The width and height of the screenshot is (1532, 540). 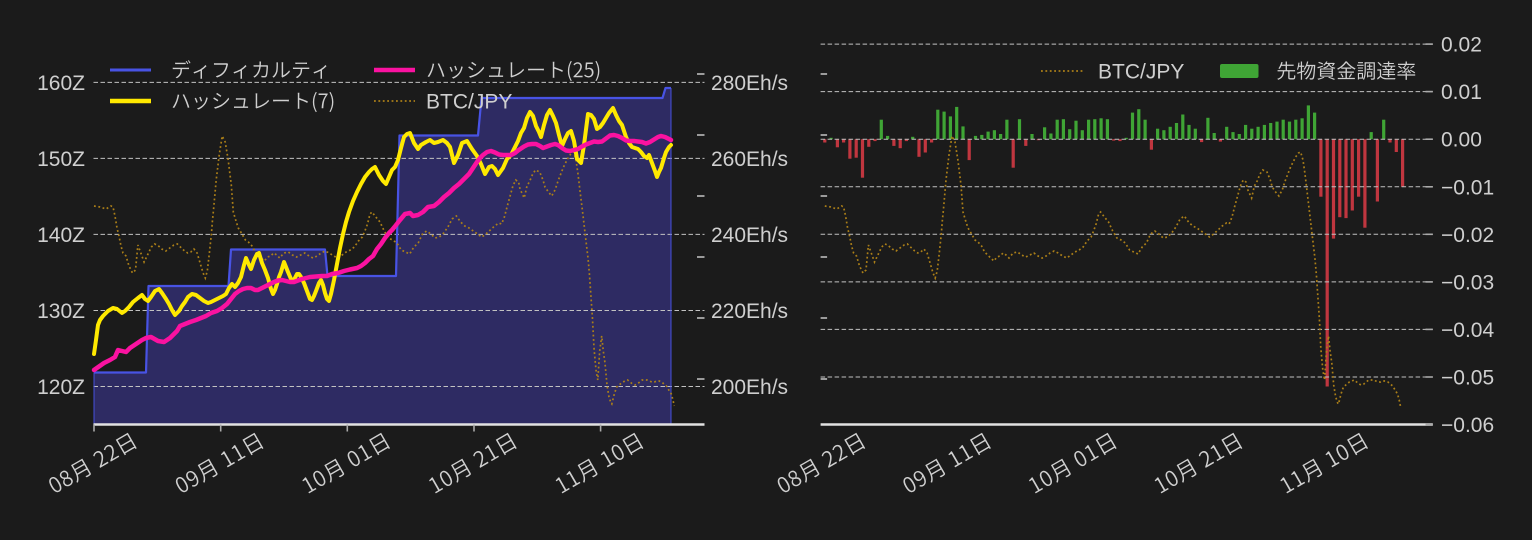 I want to click on svg-text: −0.02, so click(x=1467, y=235).